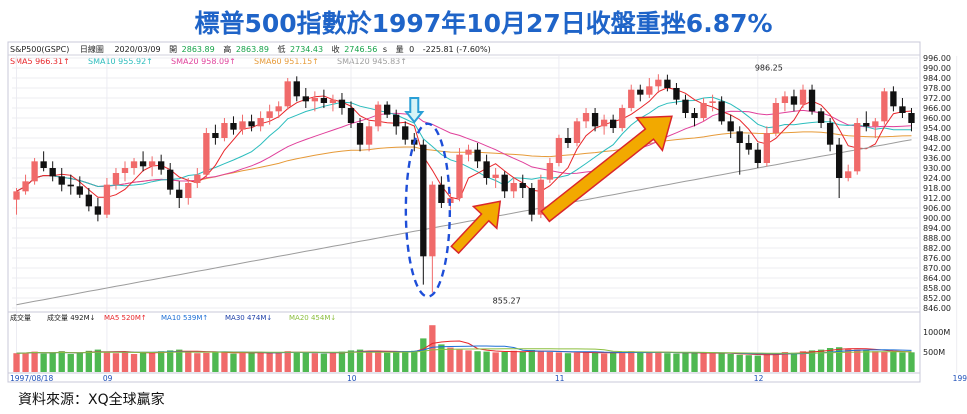 This screenshot has height=414, width=967. Describe the element at coordinates (306, 49) in the screenshot. I see `info-low-value: 2734.43` at that location.